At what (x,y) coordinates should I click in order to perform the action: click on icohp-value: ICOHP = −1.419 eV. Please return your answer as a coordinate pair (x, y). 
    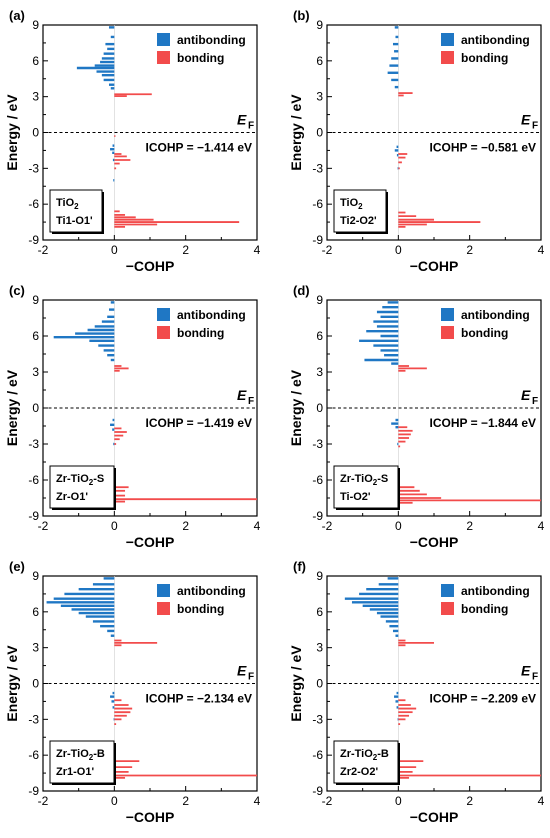
    Looking at the image, I should click on (198, 423).